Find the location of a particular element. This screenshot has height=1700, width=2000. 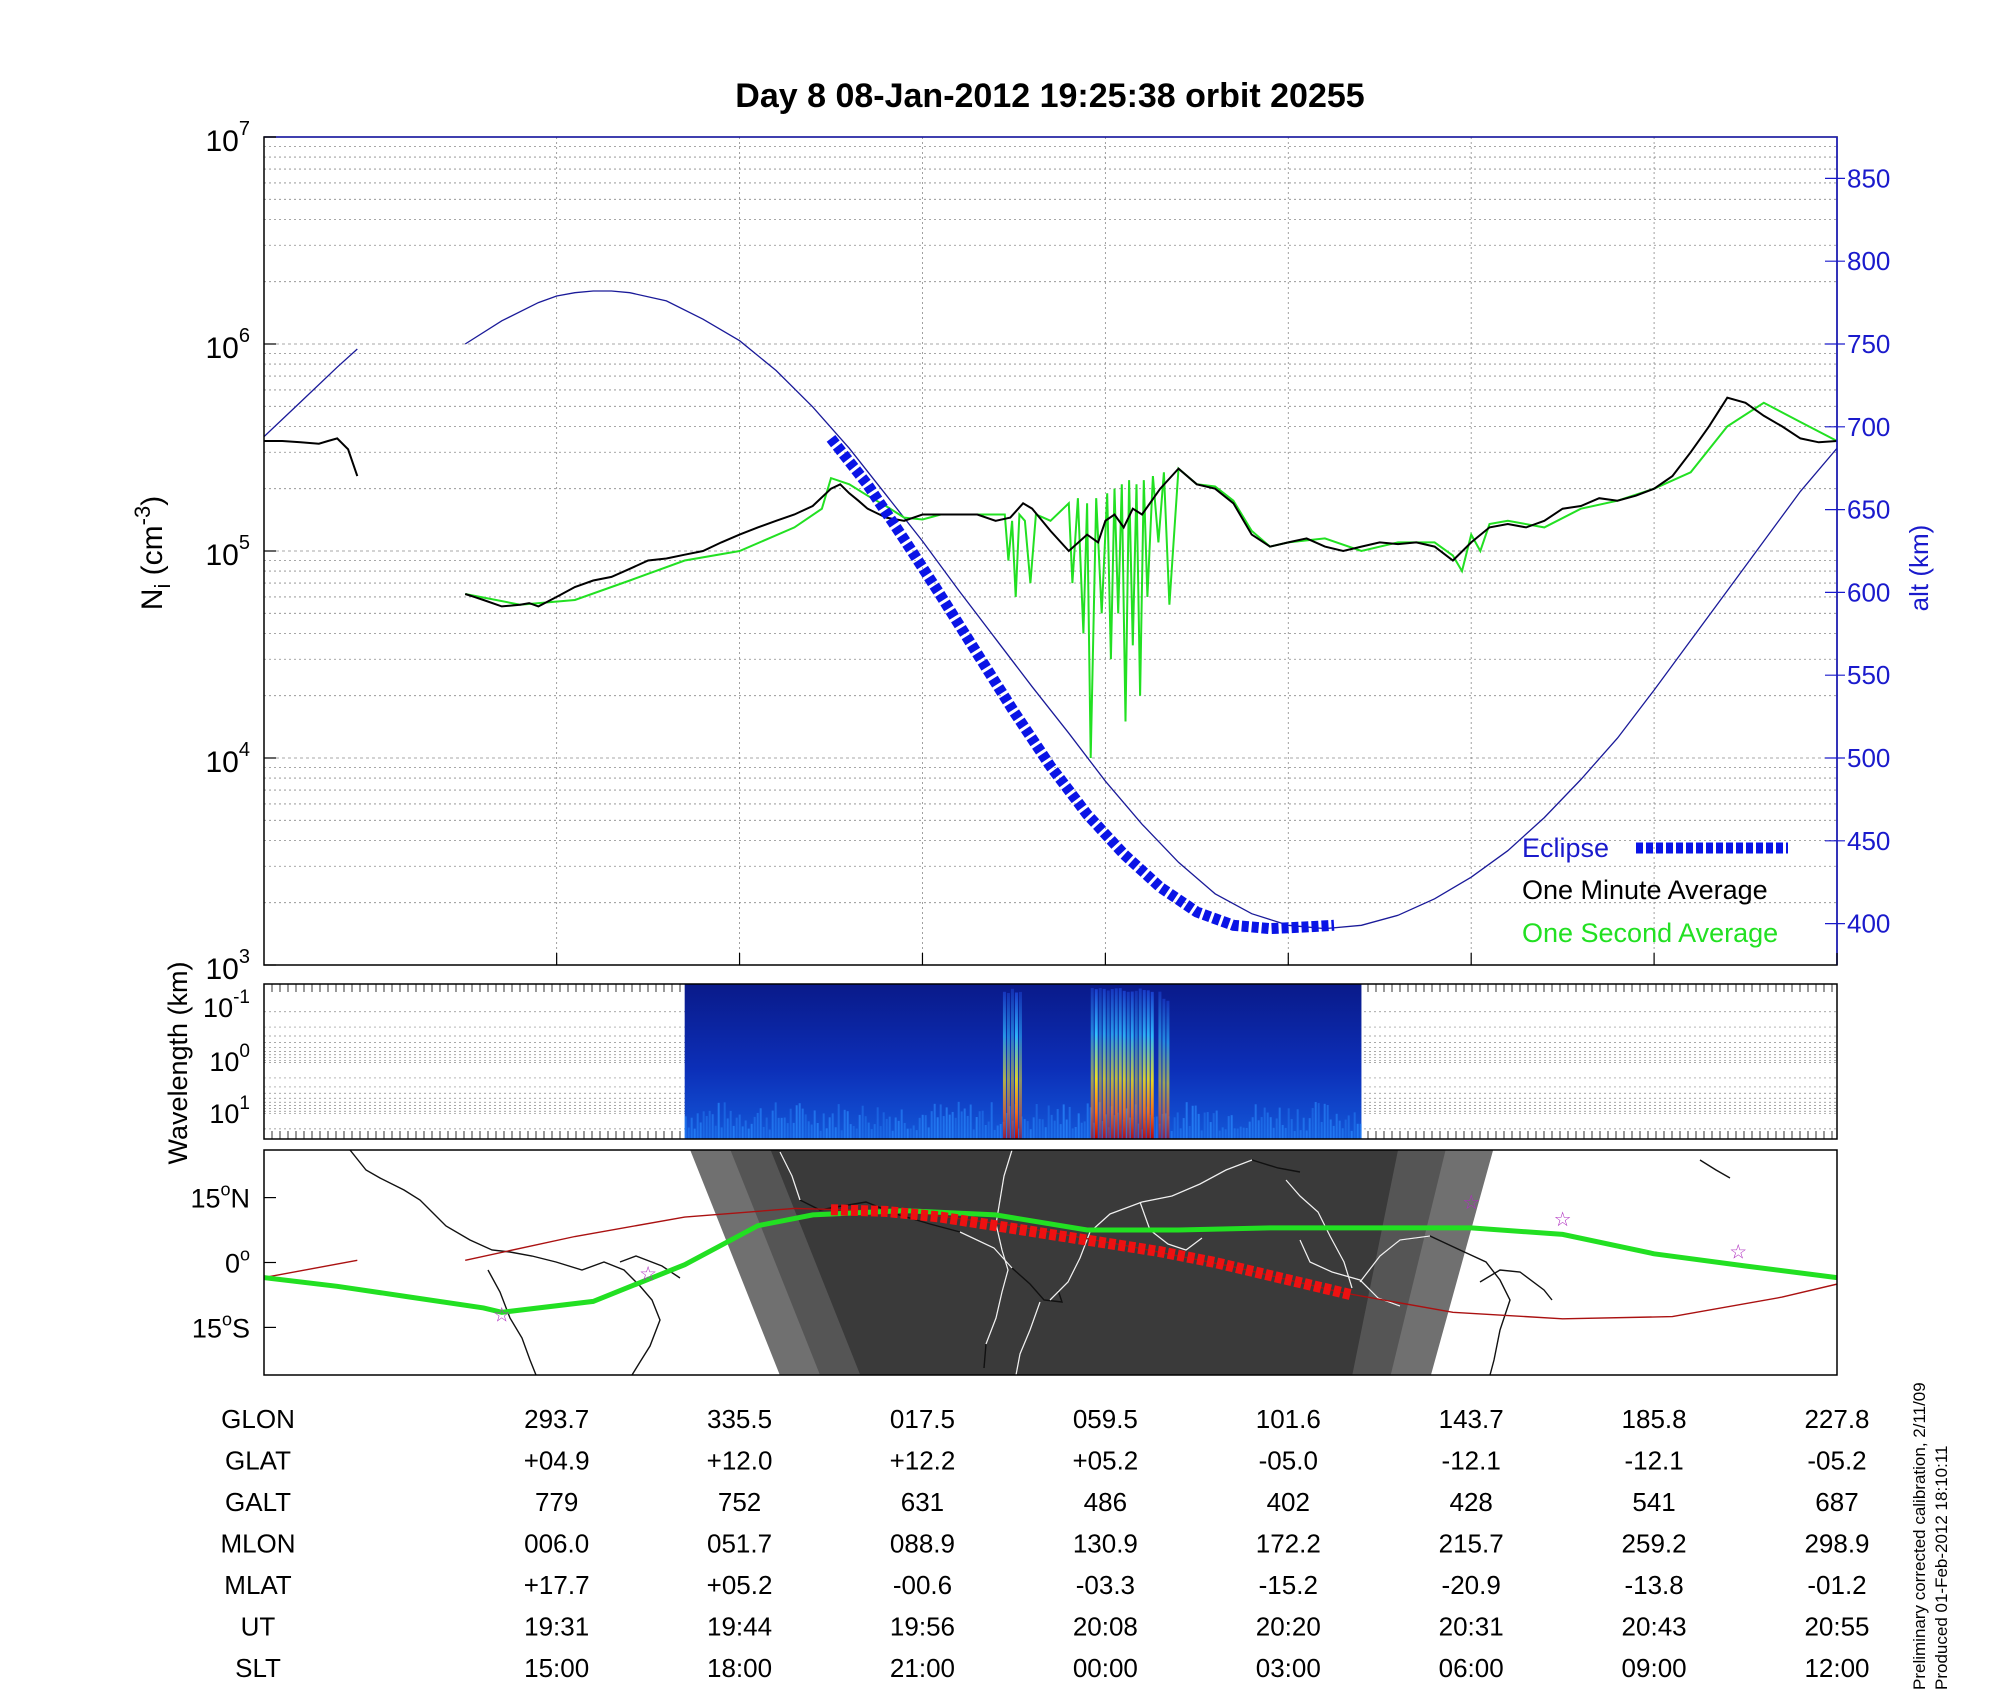

table-cell: 293.7 is located at coordinates (556, 1419).